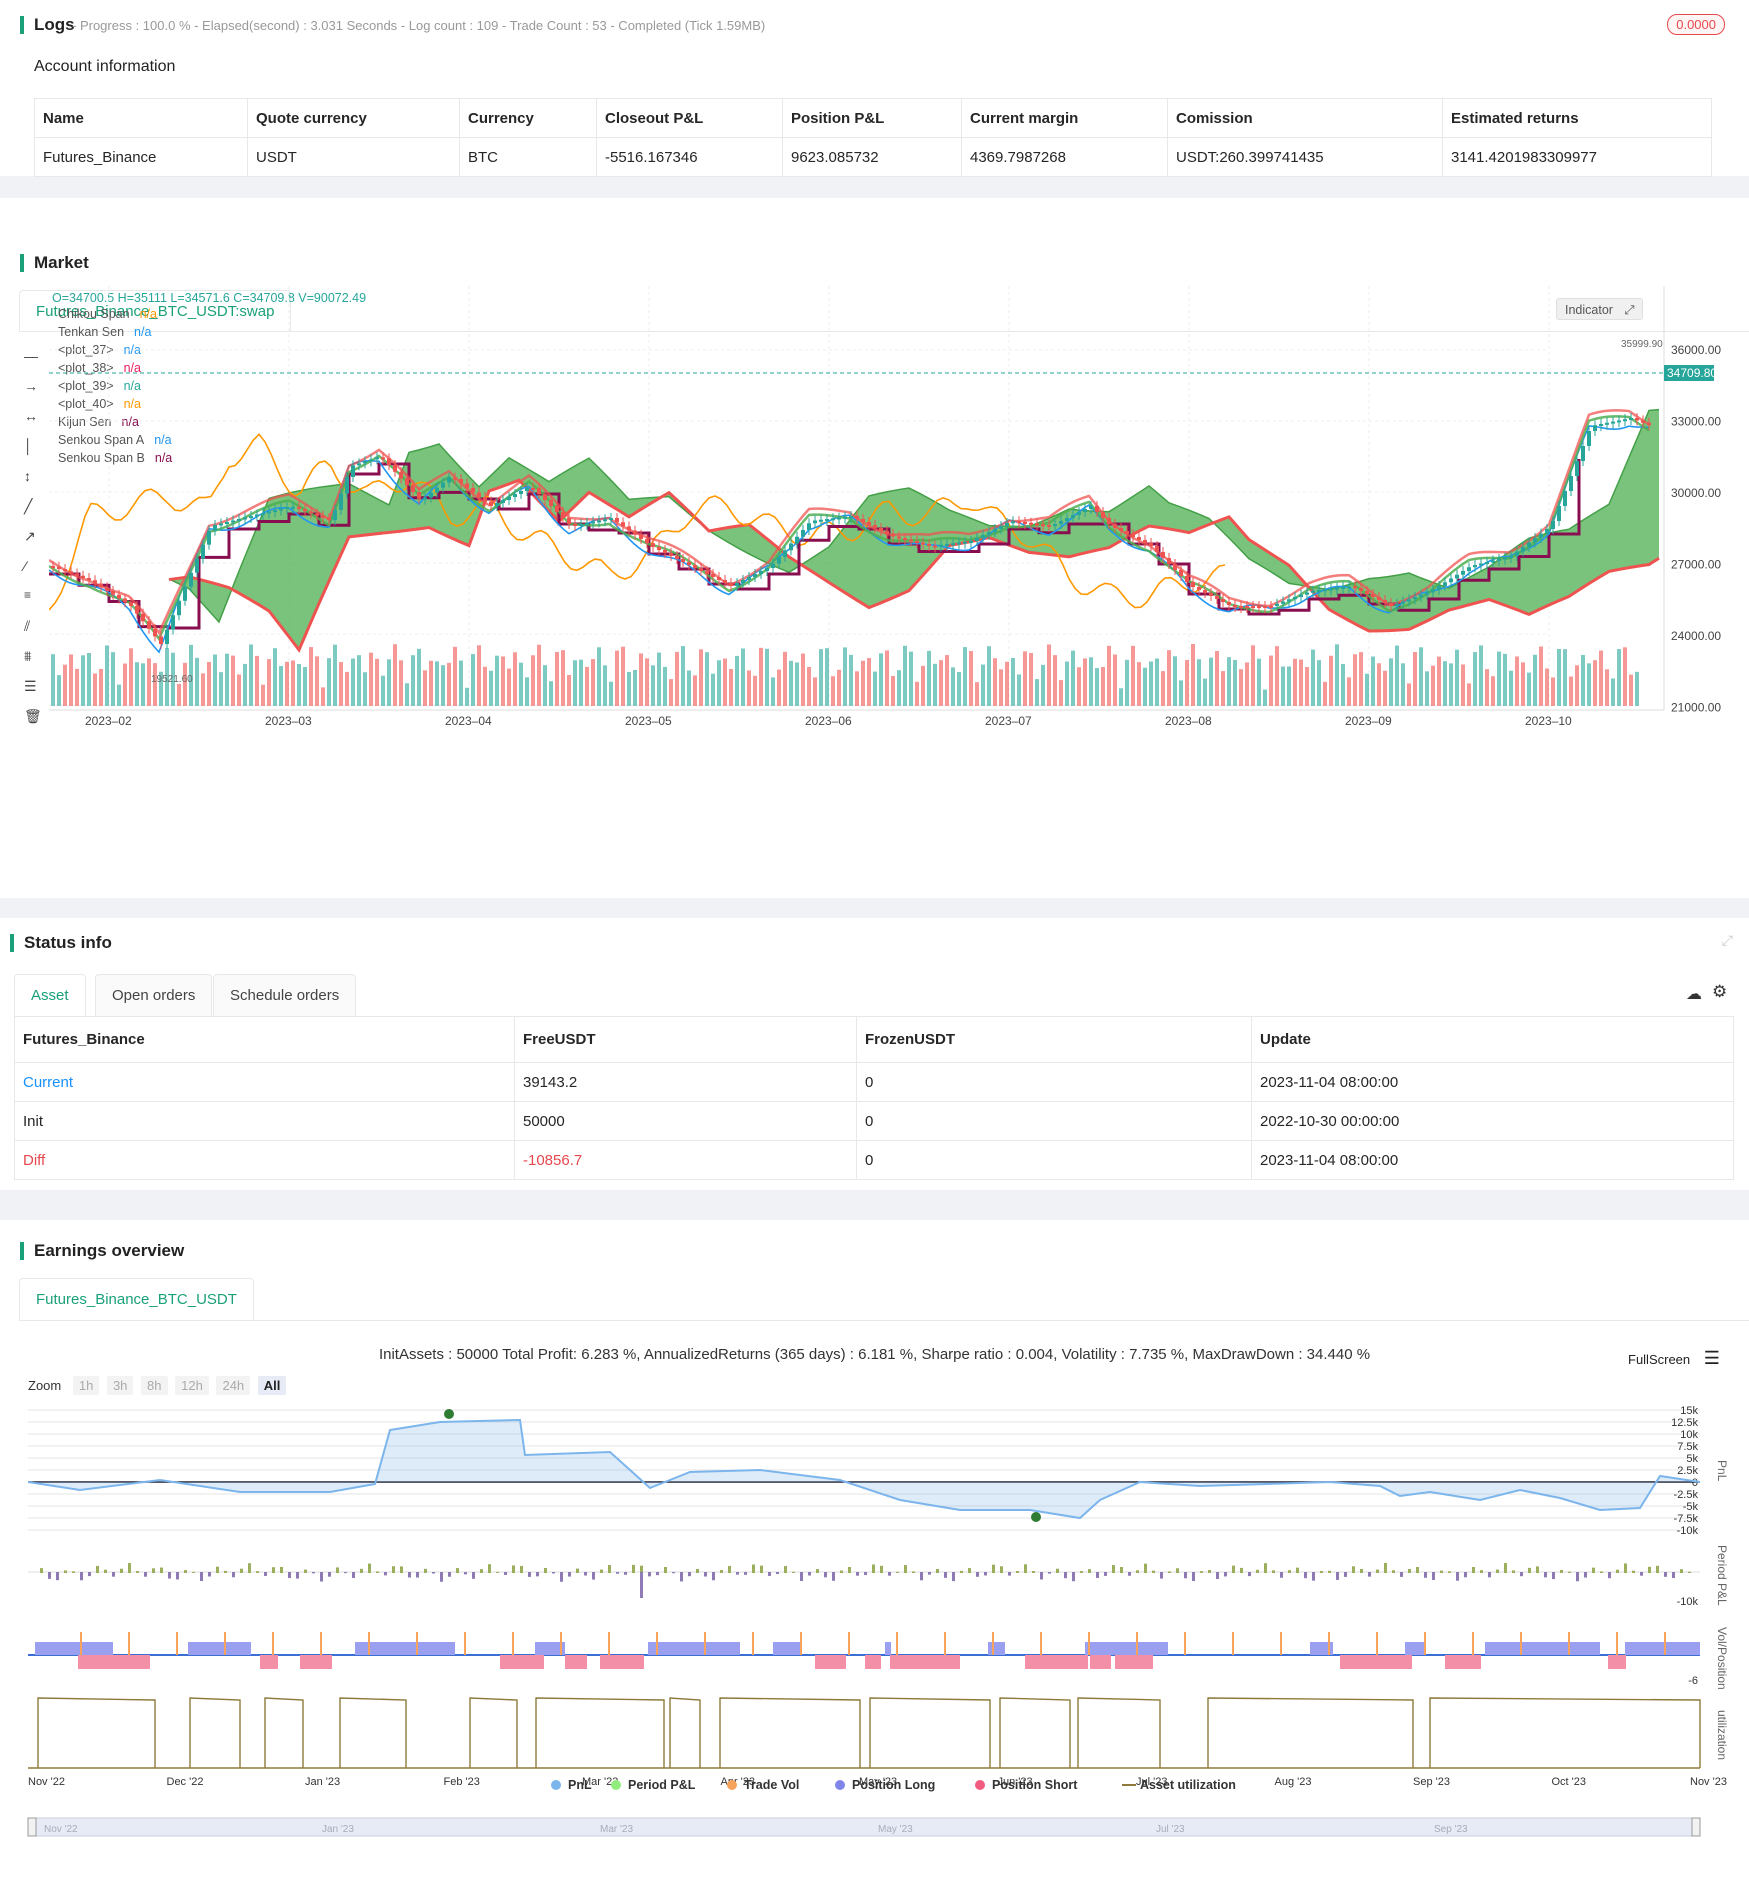 The width and height of the screenshot is (1749, 1900). What do you see at coordinates (272, 1385) in the screenshot?
I see `zoom-all: All` at bounding box center [272, 1385].